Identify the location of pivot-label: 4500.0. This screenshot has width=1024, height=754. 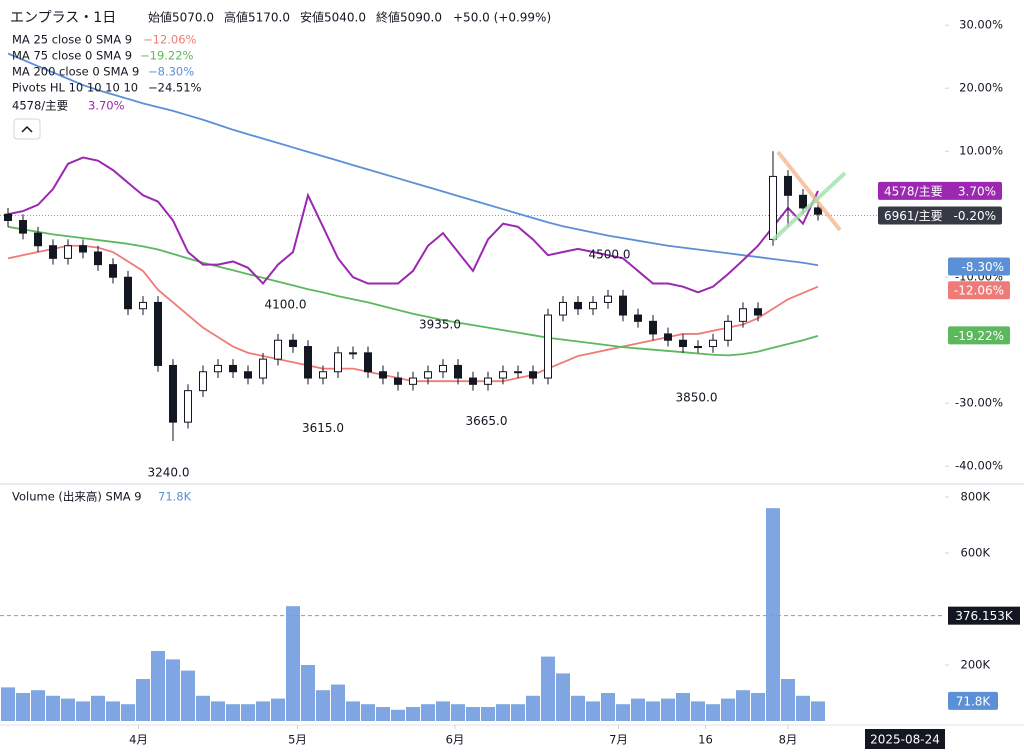
(610, 255).